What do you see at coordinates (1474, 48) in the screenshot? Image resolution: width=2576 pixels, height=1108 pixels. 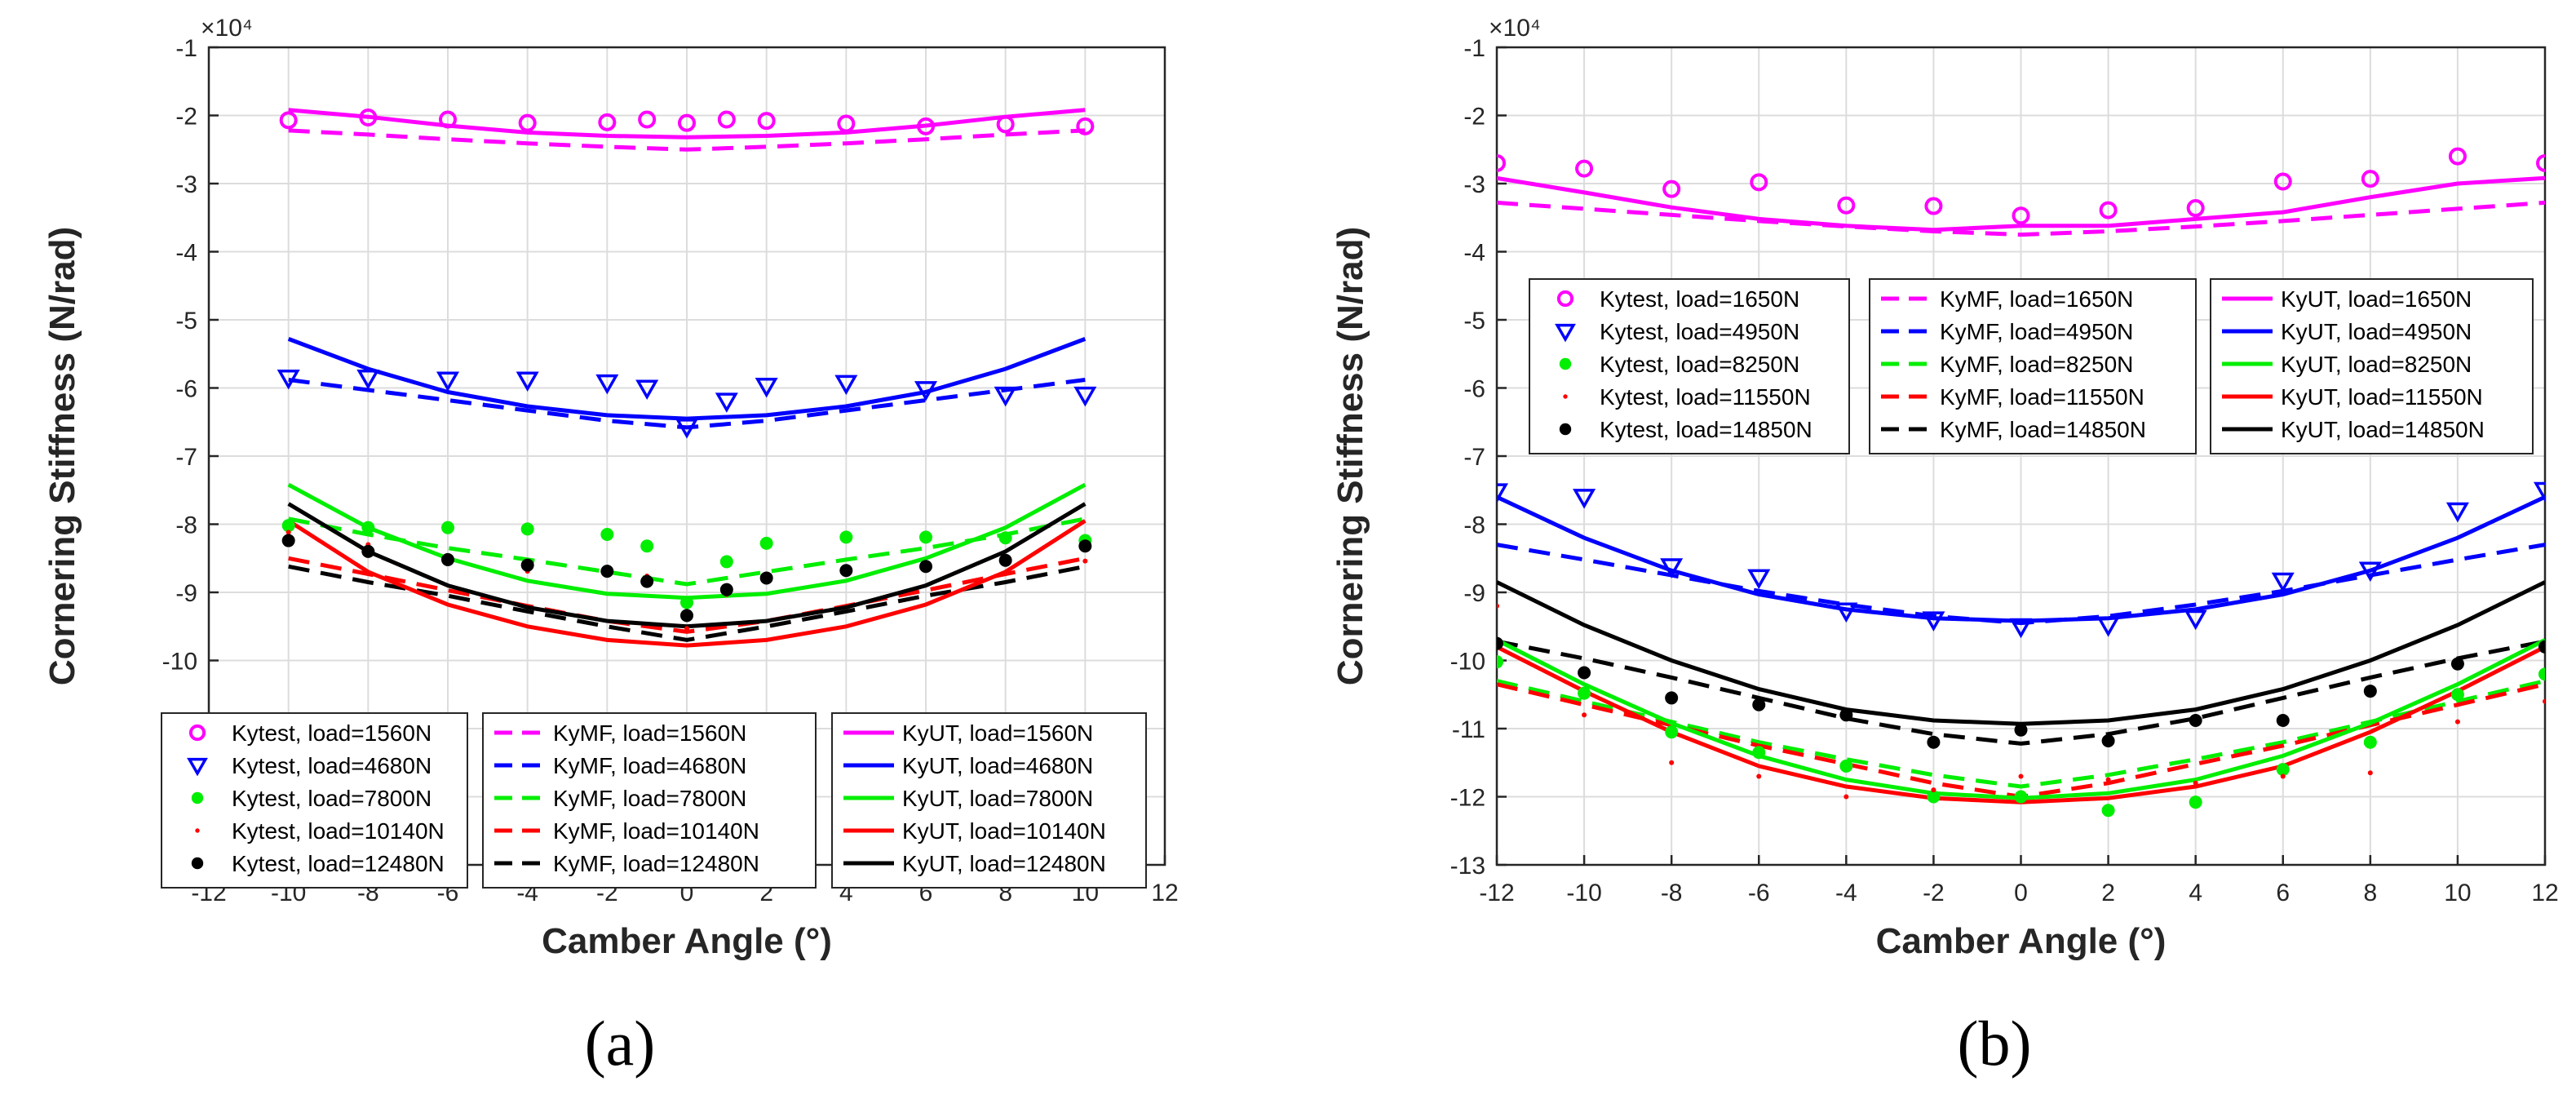 I see `y-tick-label: -1` at bounding box center [1474, 48].